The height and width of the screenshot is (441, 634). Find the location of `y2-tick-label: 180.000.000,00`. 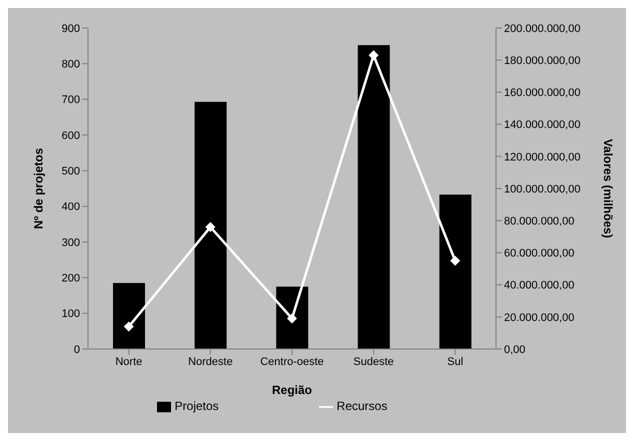

y2-tick-label: 180.000.000,00 is located at coordinates (542, 61).